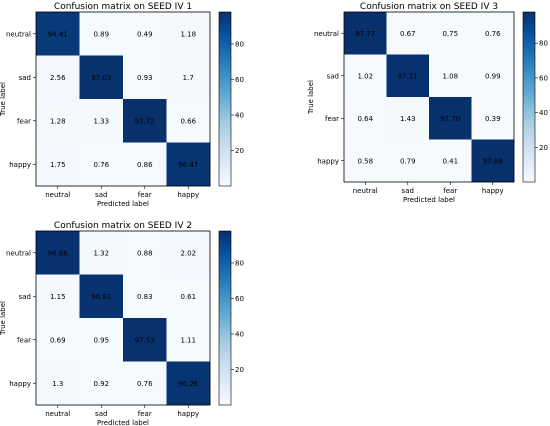 This screenshot has width=550, height=426. I want to click on cell-value-label: 97.72, so click(145, 121).